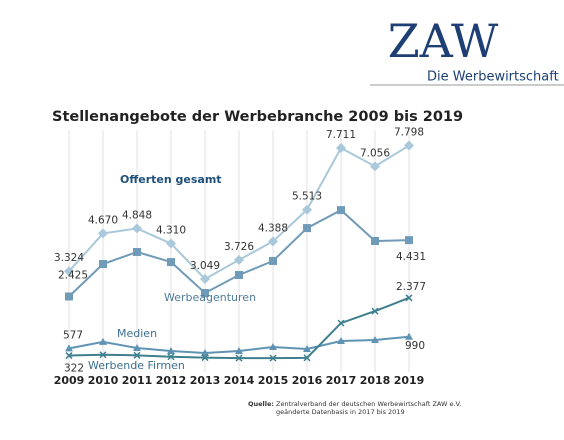  Describe the element at coordinates (137, 215) in the screenshot. I see `data-label: 4.848` at that location.